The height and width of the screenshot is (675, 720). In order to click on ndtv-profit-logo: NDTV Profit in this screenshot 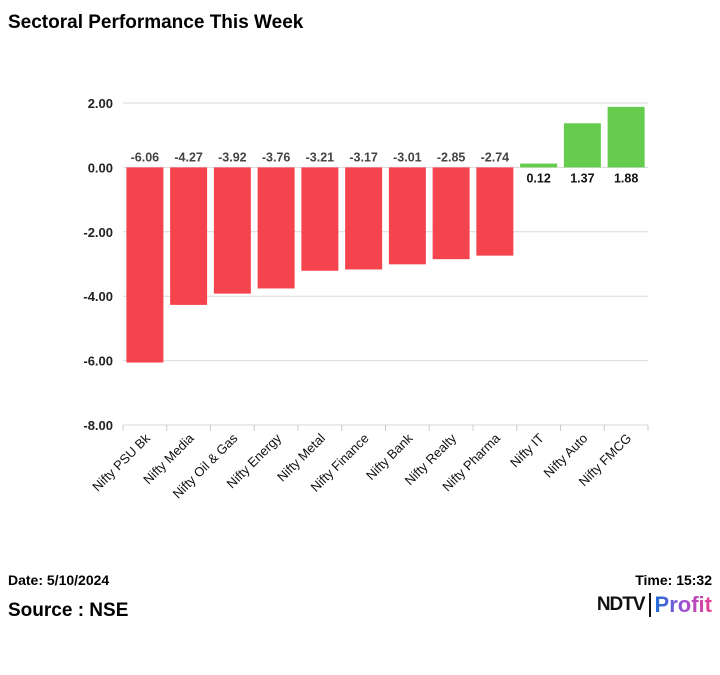, I will do `click(654, 605)`.